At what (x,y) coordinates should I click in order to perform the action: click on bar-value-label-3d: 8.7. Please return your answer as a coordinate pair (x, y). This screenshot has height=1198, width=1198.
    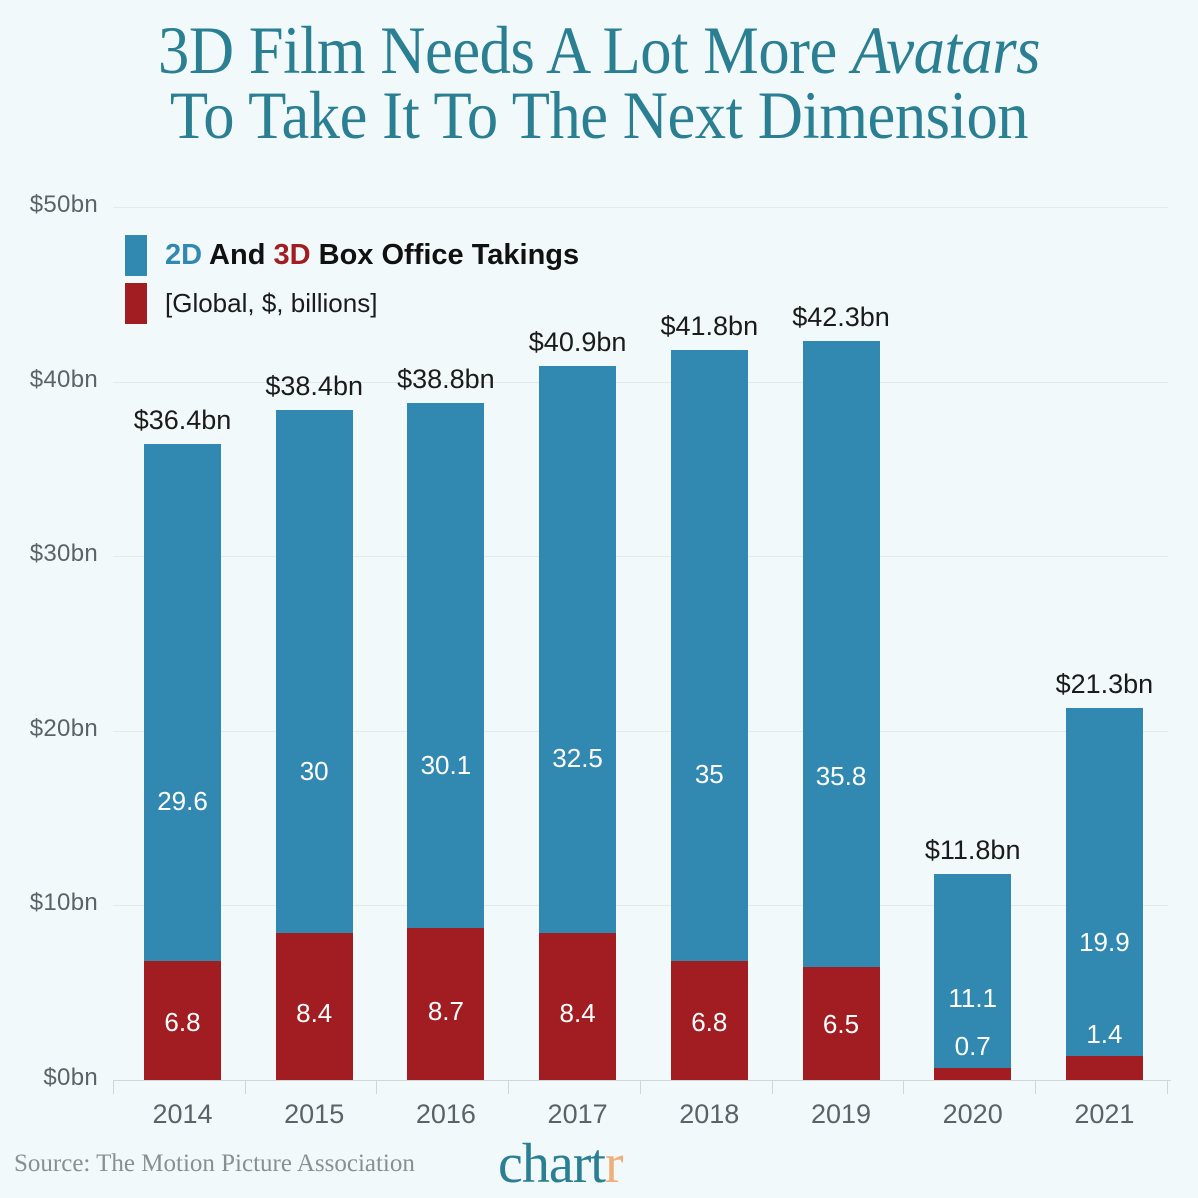
    Looking at the image, I should click on (445, 1010).